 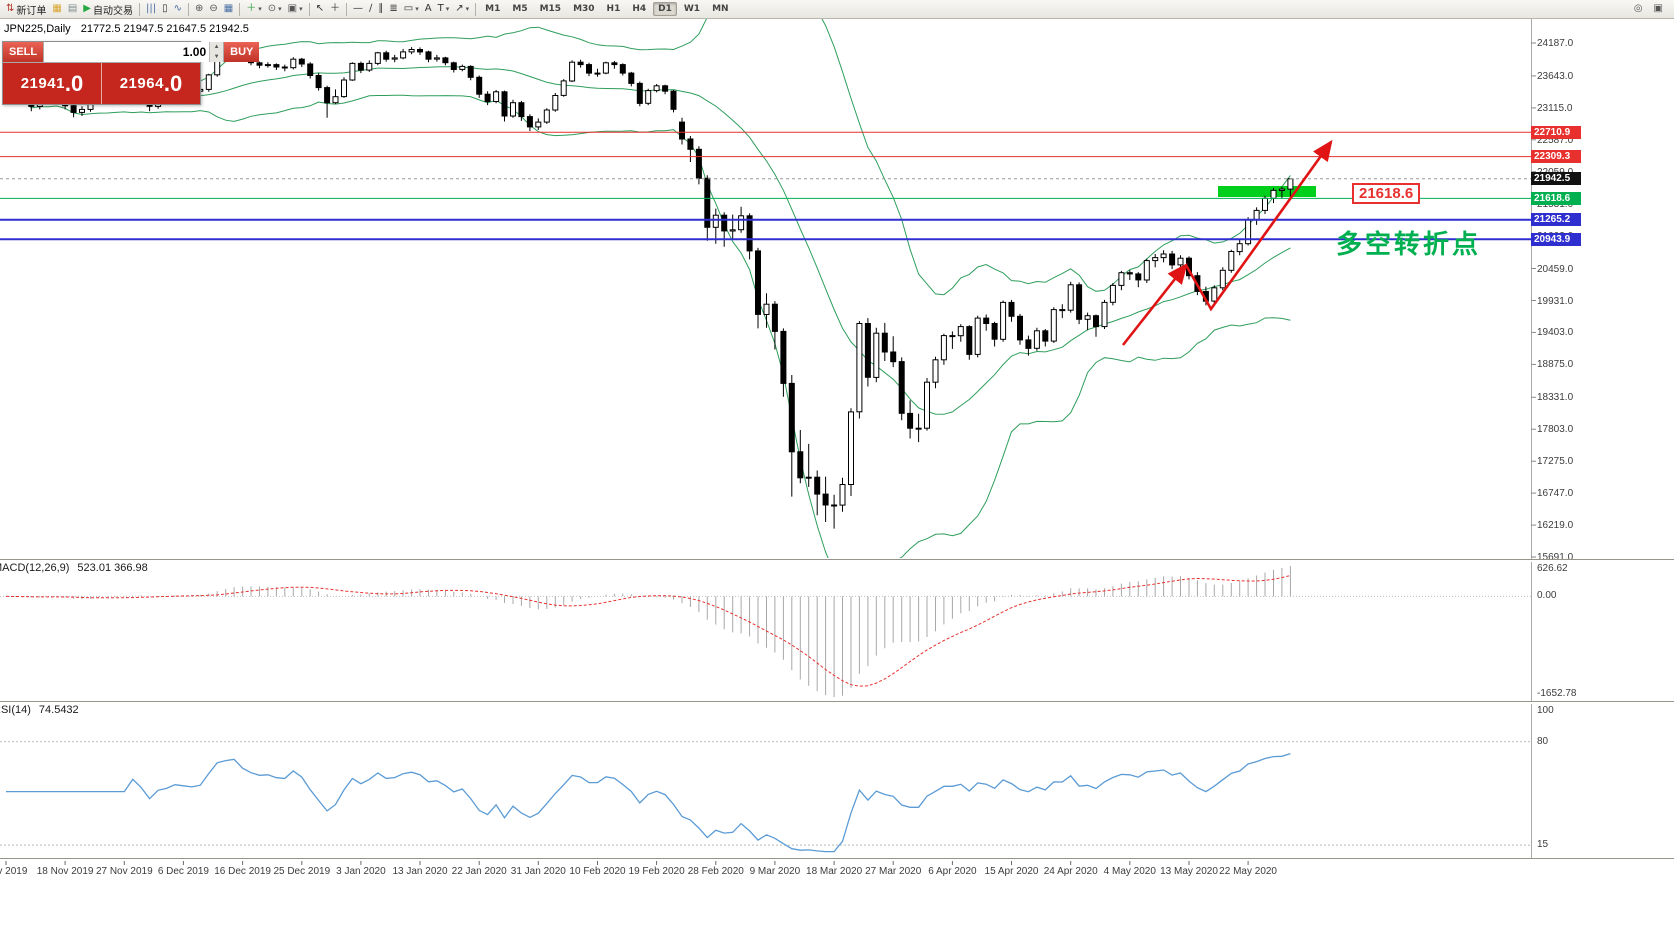 What do you see at coordinates (520, 9) in the screenshot?
I see `timeframe-m5-button: M5` at bounding box center [520, 9].